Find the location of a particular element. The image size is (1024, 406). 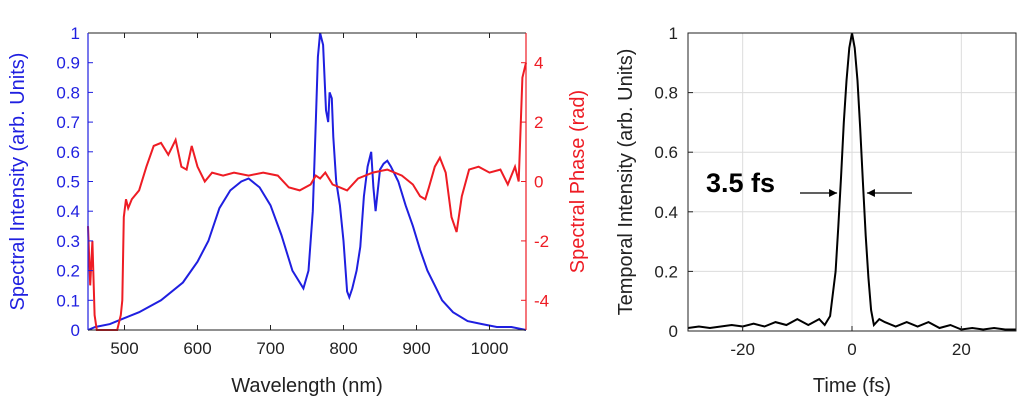

intensity-tick-label: 0.9 is located at coordinates (68, 63).